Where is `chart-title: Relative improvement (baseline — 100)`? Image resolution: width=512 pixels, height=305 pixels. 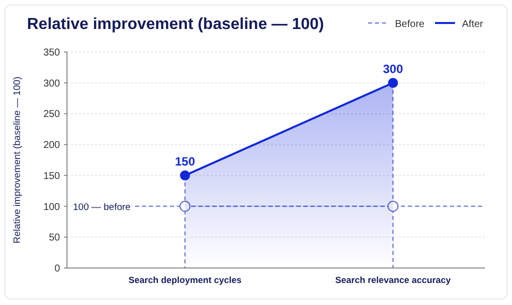
chart-title: Relative improvement (baseline — 100) is located at coordinates (175, 24).